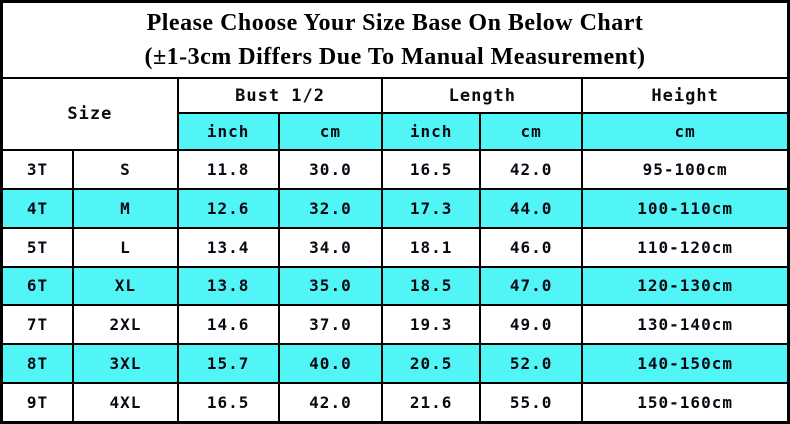 The height and width of the screenshot is (424, 790). What do you see at coordinates (685, 169) in the screenshot?
I see `height-cell: 95-100cm` at bounding box center [685, 169].